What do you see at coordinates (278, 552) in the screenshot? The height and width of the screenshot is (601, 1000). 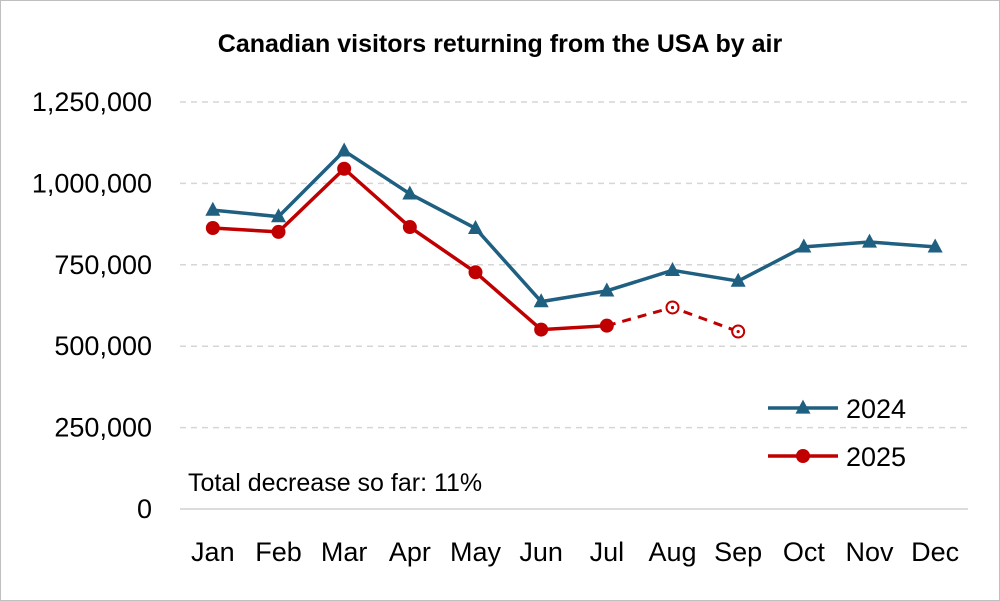 I see `x-tick-label: Feb` at bounding box center [278, 552].